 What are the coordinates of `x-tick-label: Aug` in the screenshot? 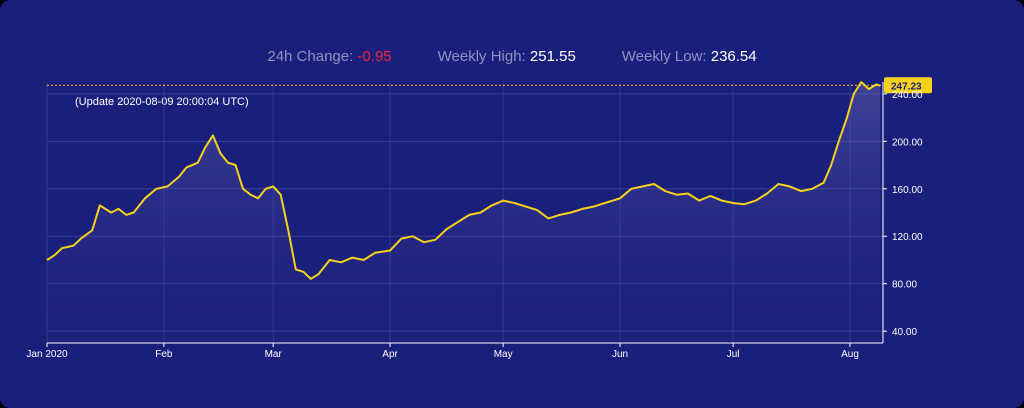 It's located at (850, 354).